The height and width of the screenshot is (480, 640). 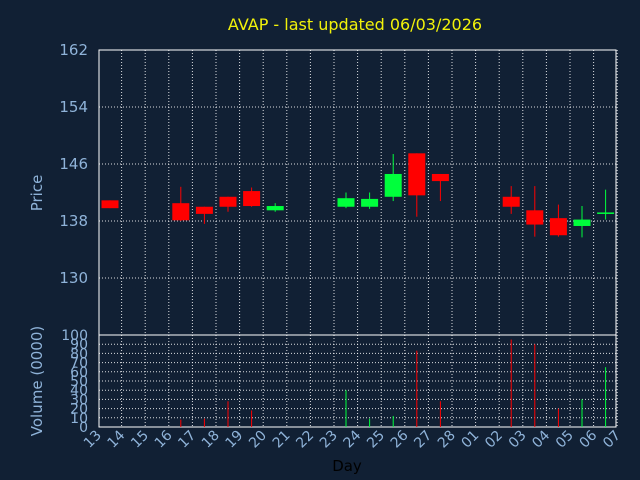 What do you see at coordinates (73, 221) in the screenshot?
I see `price-tick-label: 138` at bounding box center [73, 221].